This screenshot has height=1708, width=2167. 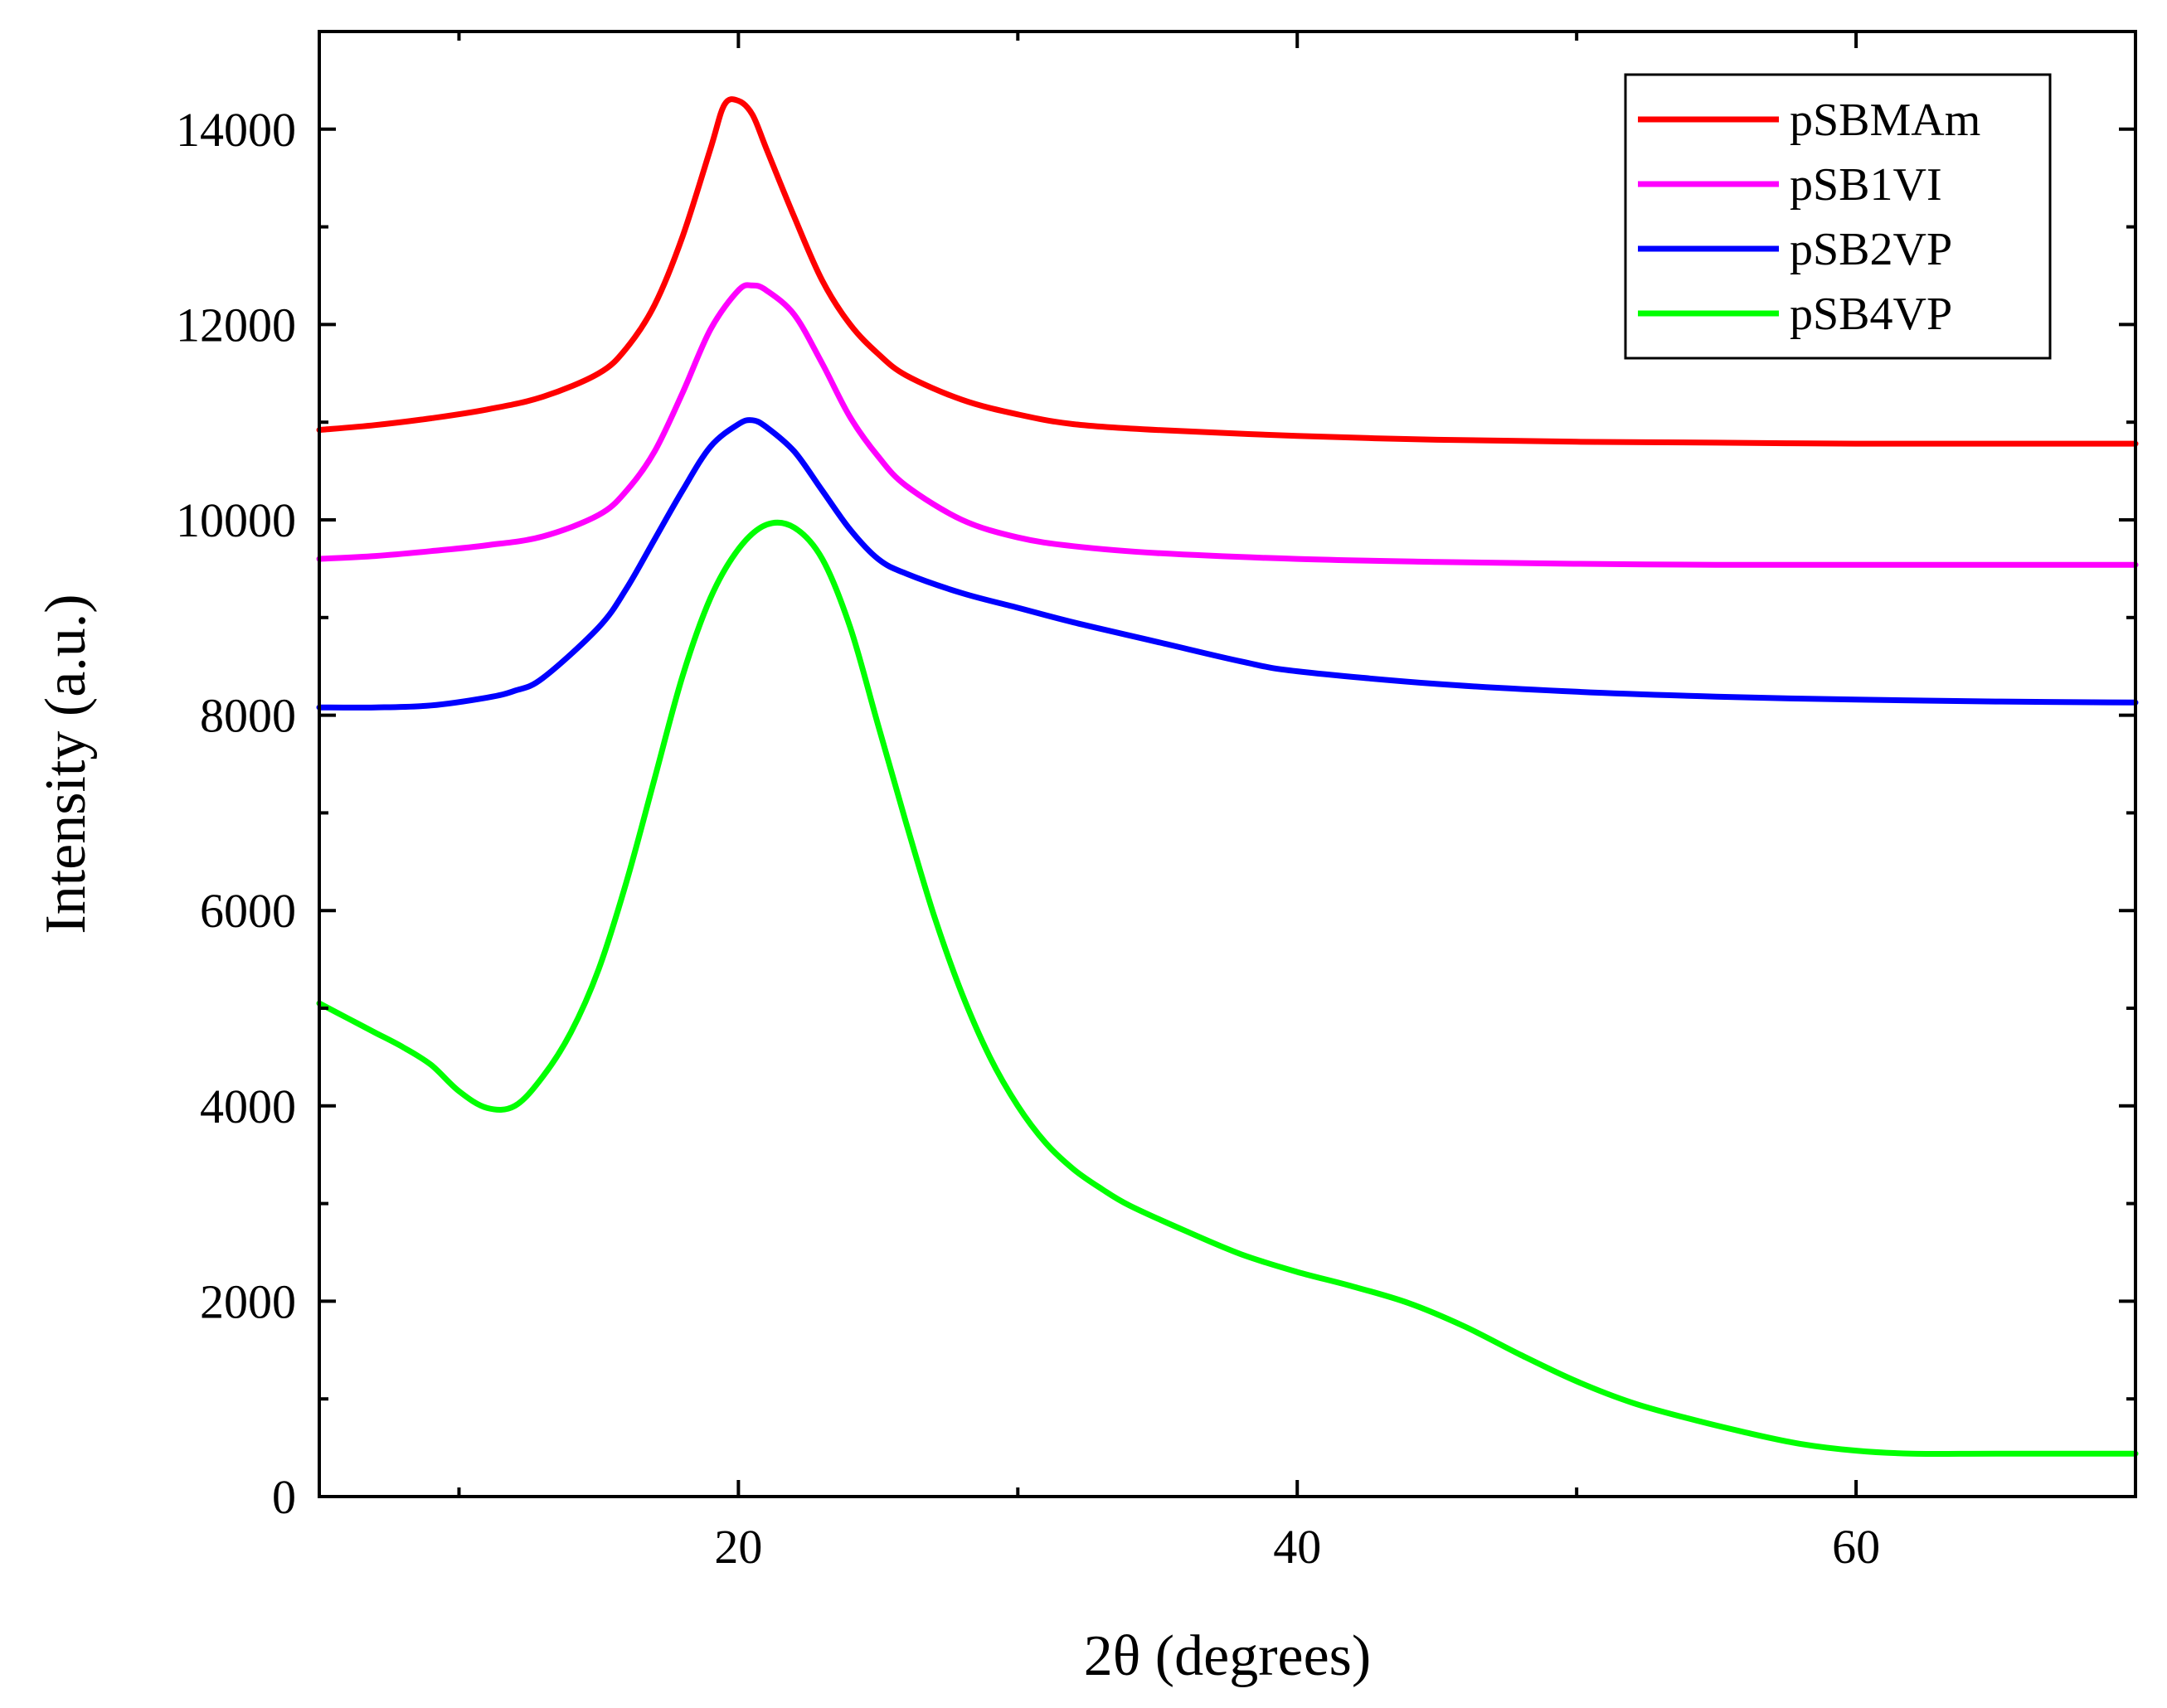 I want to click on y-tick-label: 12000, so click(x=236, y=325).